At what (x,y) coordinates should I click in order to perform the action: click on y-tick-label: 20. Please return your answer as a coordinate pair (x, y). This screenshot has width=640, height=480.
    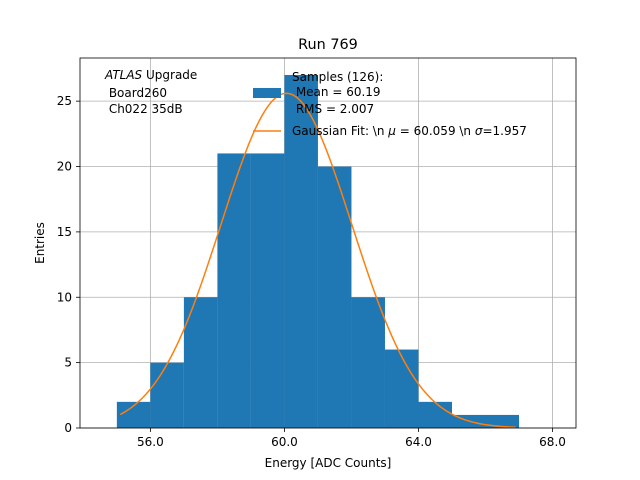
    Looking at the image, I should click on (64, 167).